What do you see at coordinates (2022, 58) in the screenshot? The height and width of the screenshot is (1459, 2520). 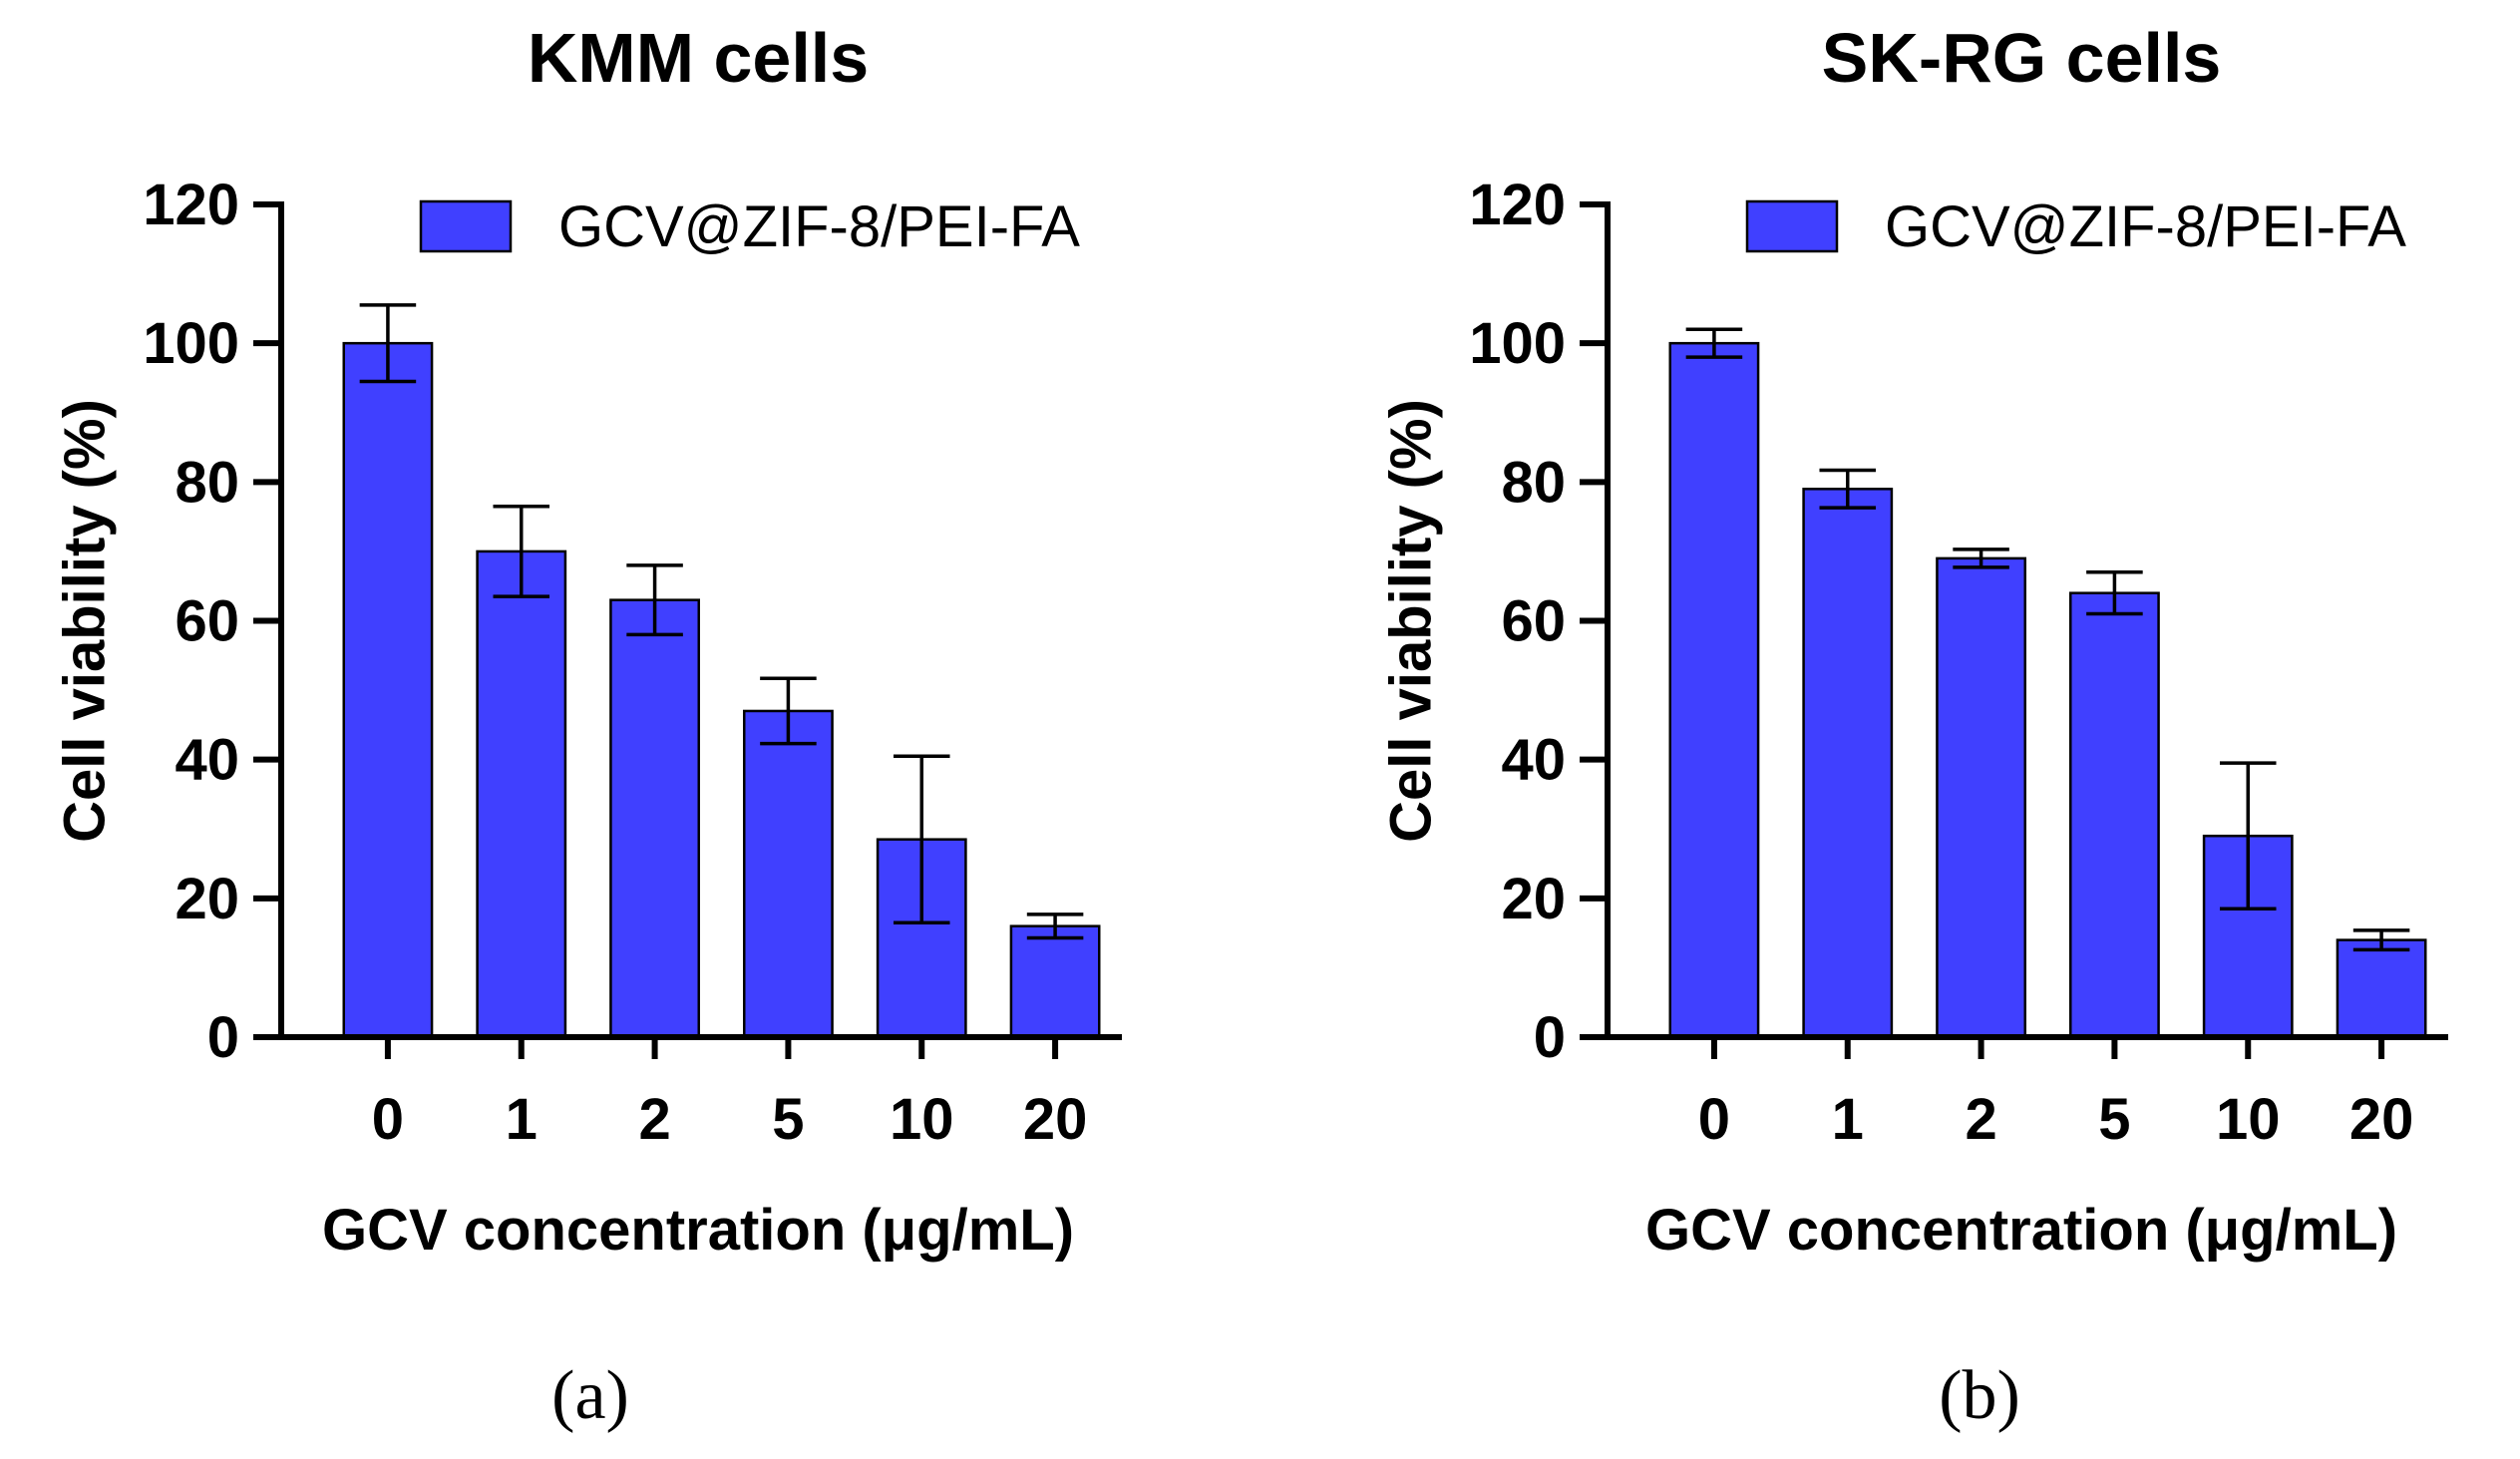 I see `chart-title: SK-RG cells` at bounding box center [2022, 58].